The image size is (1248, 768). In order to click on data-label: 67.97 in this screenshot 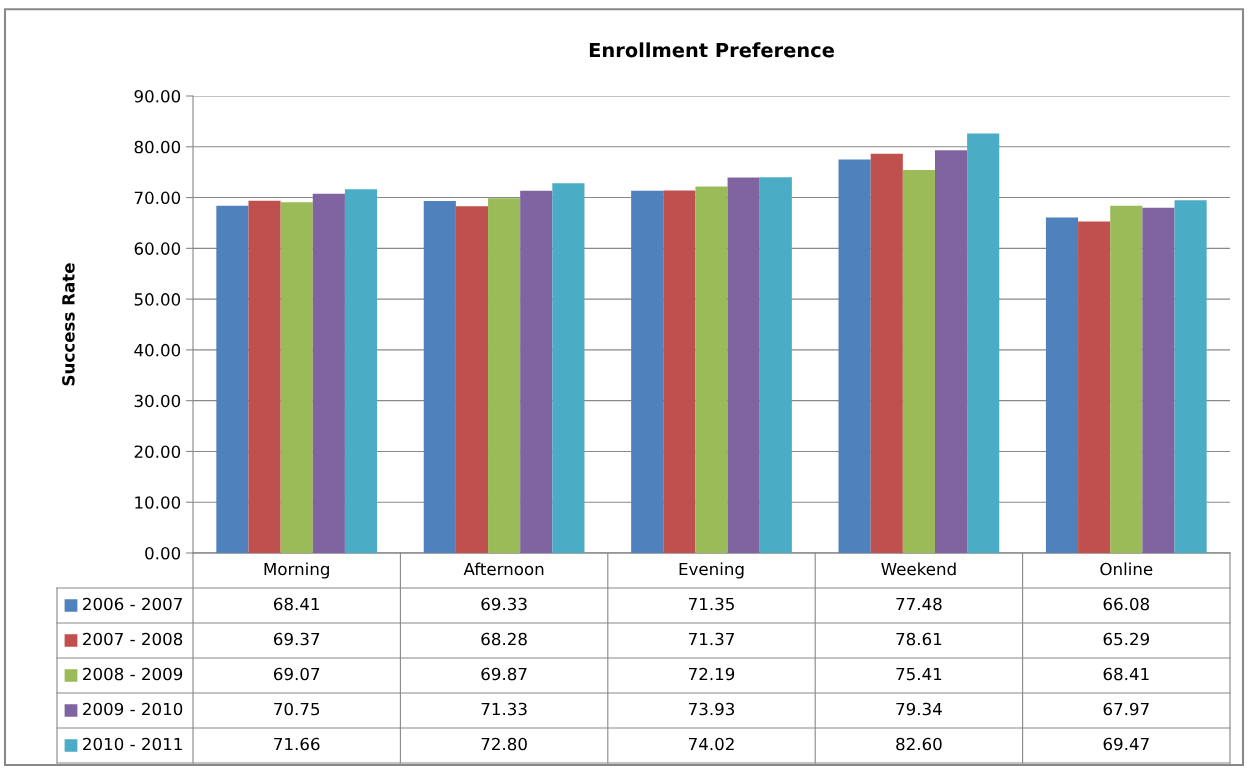, I will do `click(1126, 709)`.